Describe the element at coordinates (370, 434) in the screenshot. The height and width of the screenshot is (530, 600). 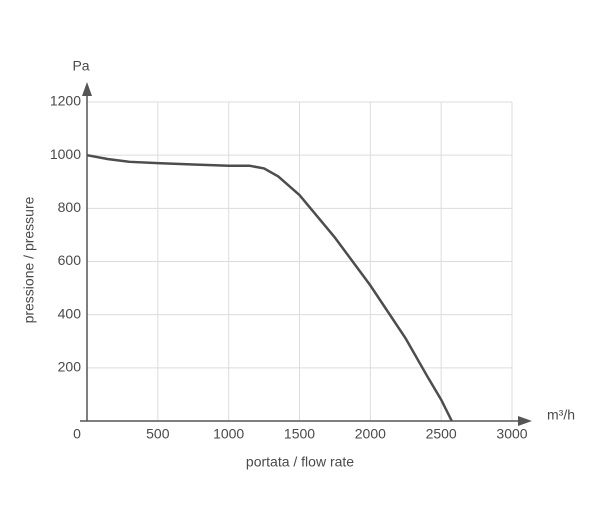
I see `x-tick-label: 2000` at that location.